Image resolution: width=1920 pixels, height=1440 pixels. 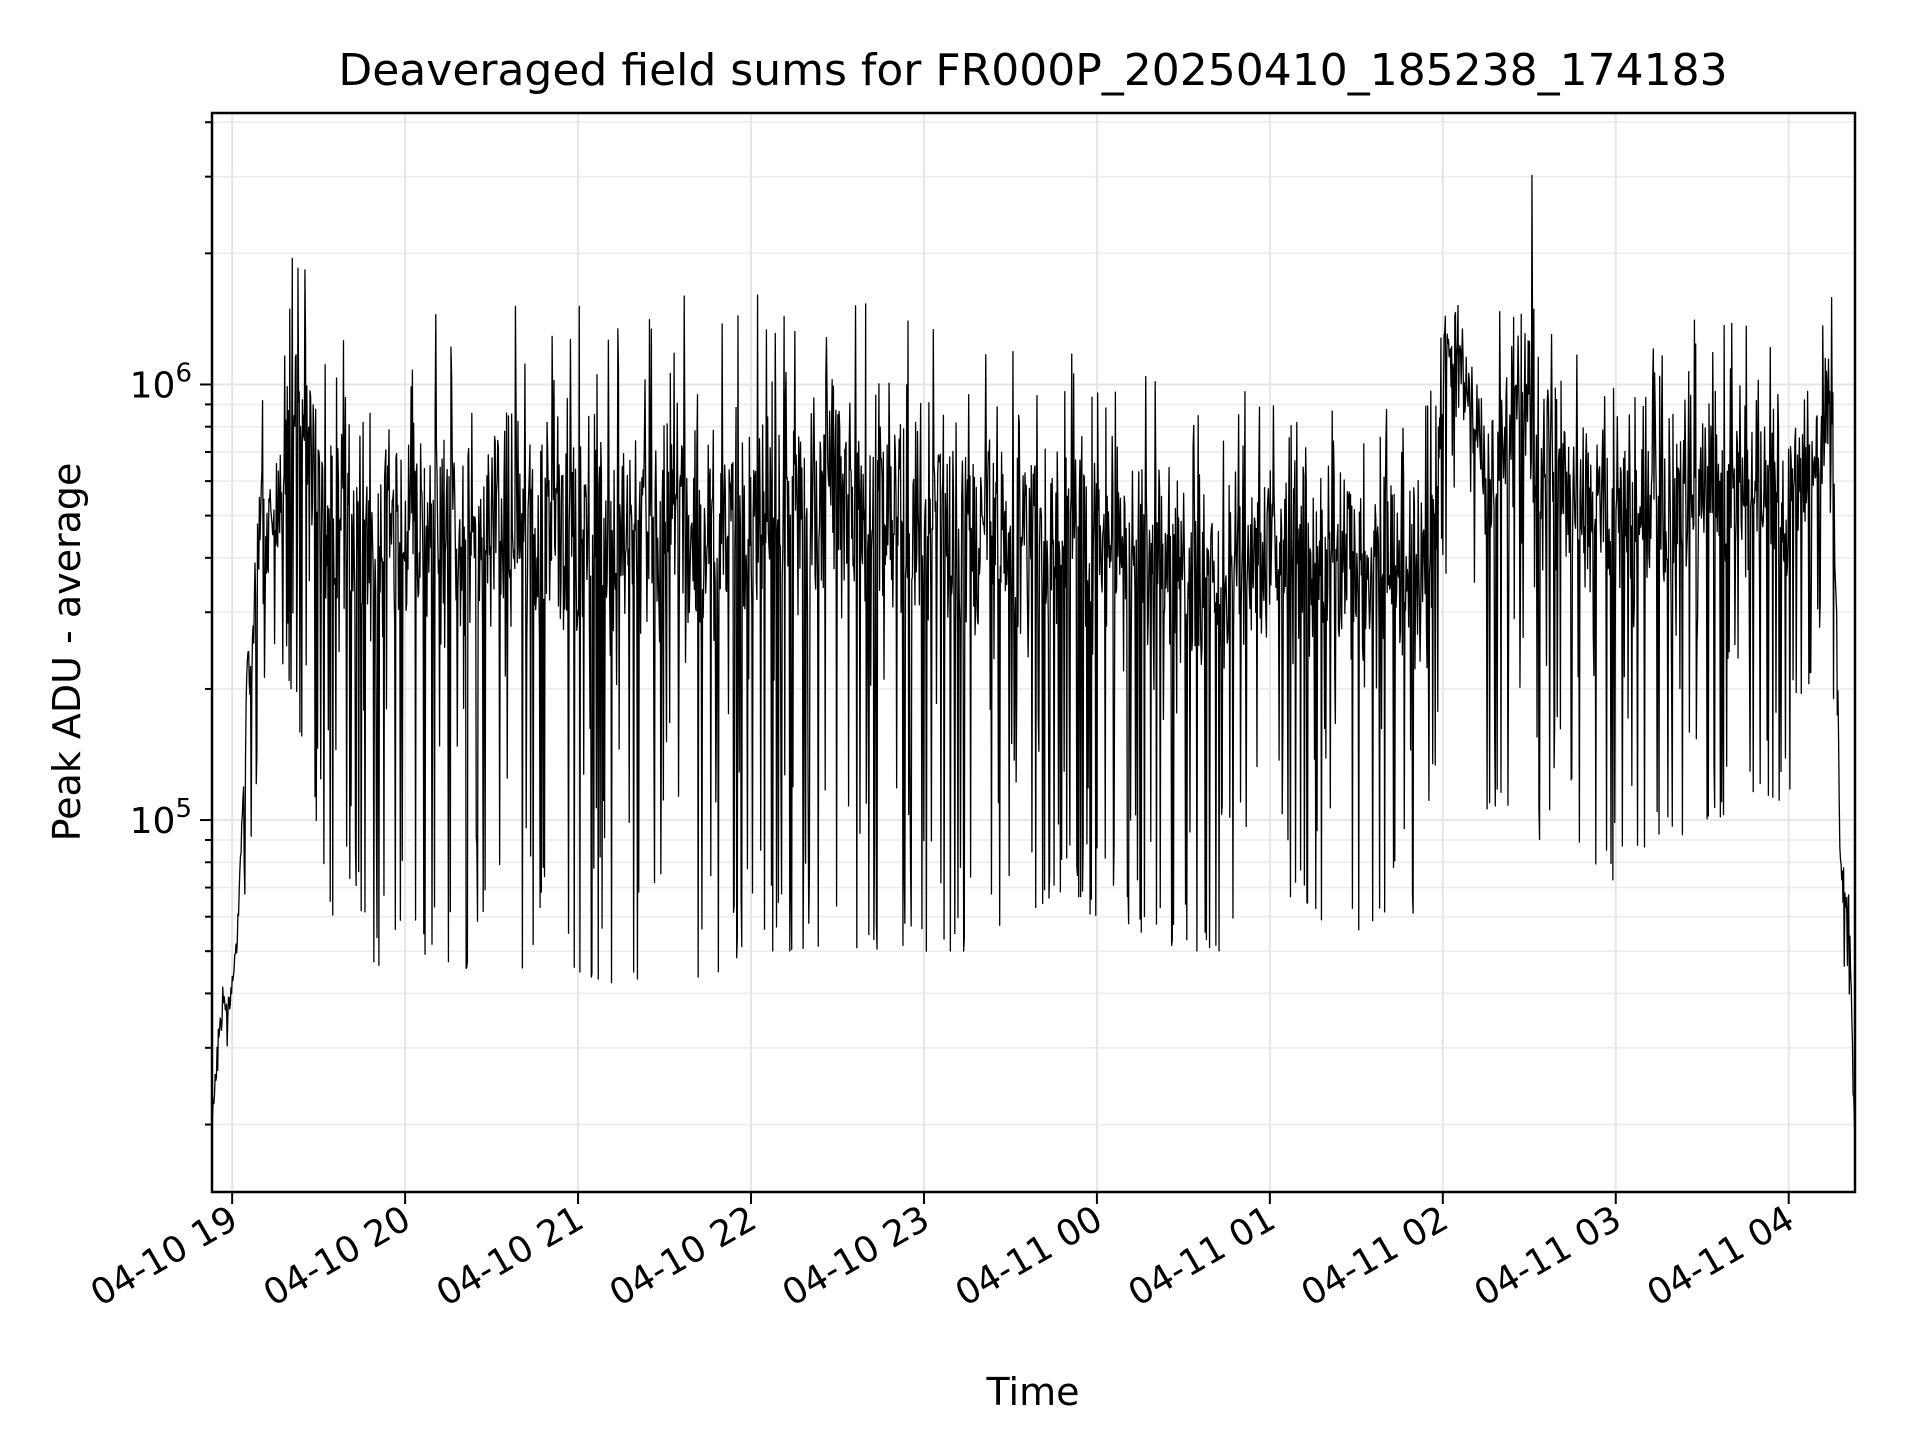 I want to click on x-tick-label: 04-10 22, so click(x=683, y=1256).